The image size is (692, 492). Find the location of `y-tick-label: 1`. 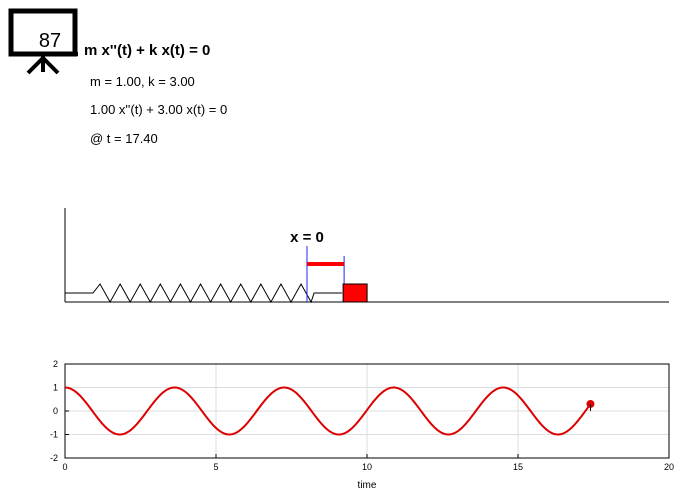

y-tick-label: 1 is located at coordinates (55, 388).